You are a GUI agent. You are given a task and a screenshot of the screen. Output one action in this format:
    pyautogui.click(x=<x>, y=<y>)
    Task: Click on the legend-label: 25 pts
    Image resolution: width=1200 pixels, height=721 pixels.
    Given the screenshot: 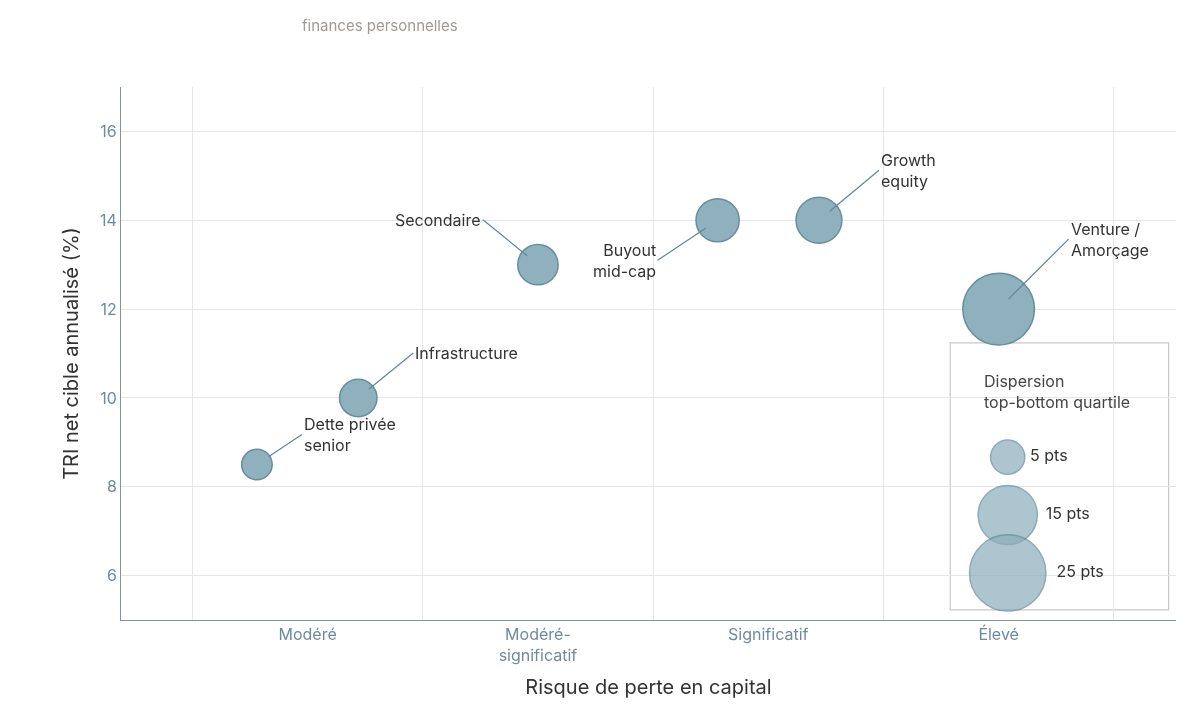 What is the action you would take?
    pyautogui.click(x=1080, y=570)
    